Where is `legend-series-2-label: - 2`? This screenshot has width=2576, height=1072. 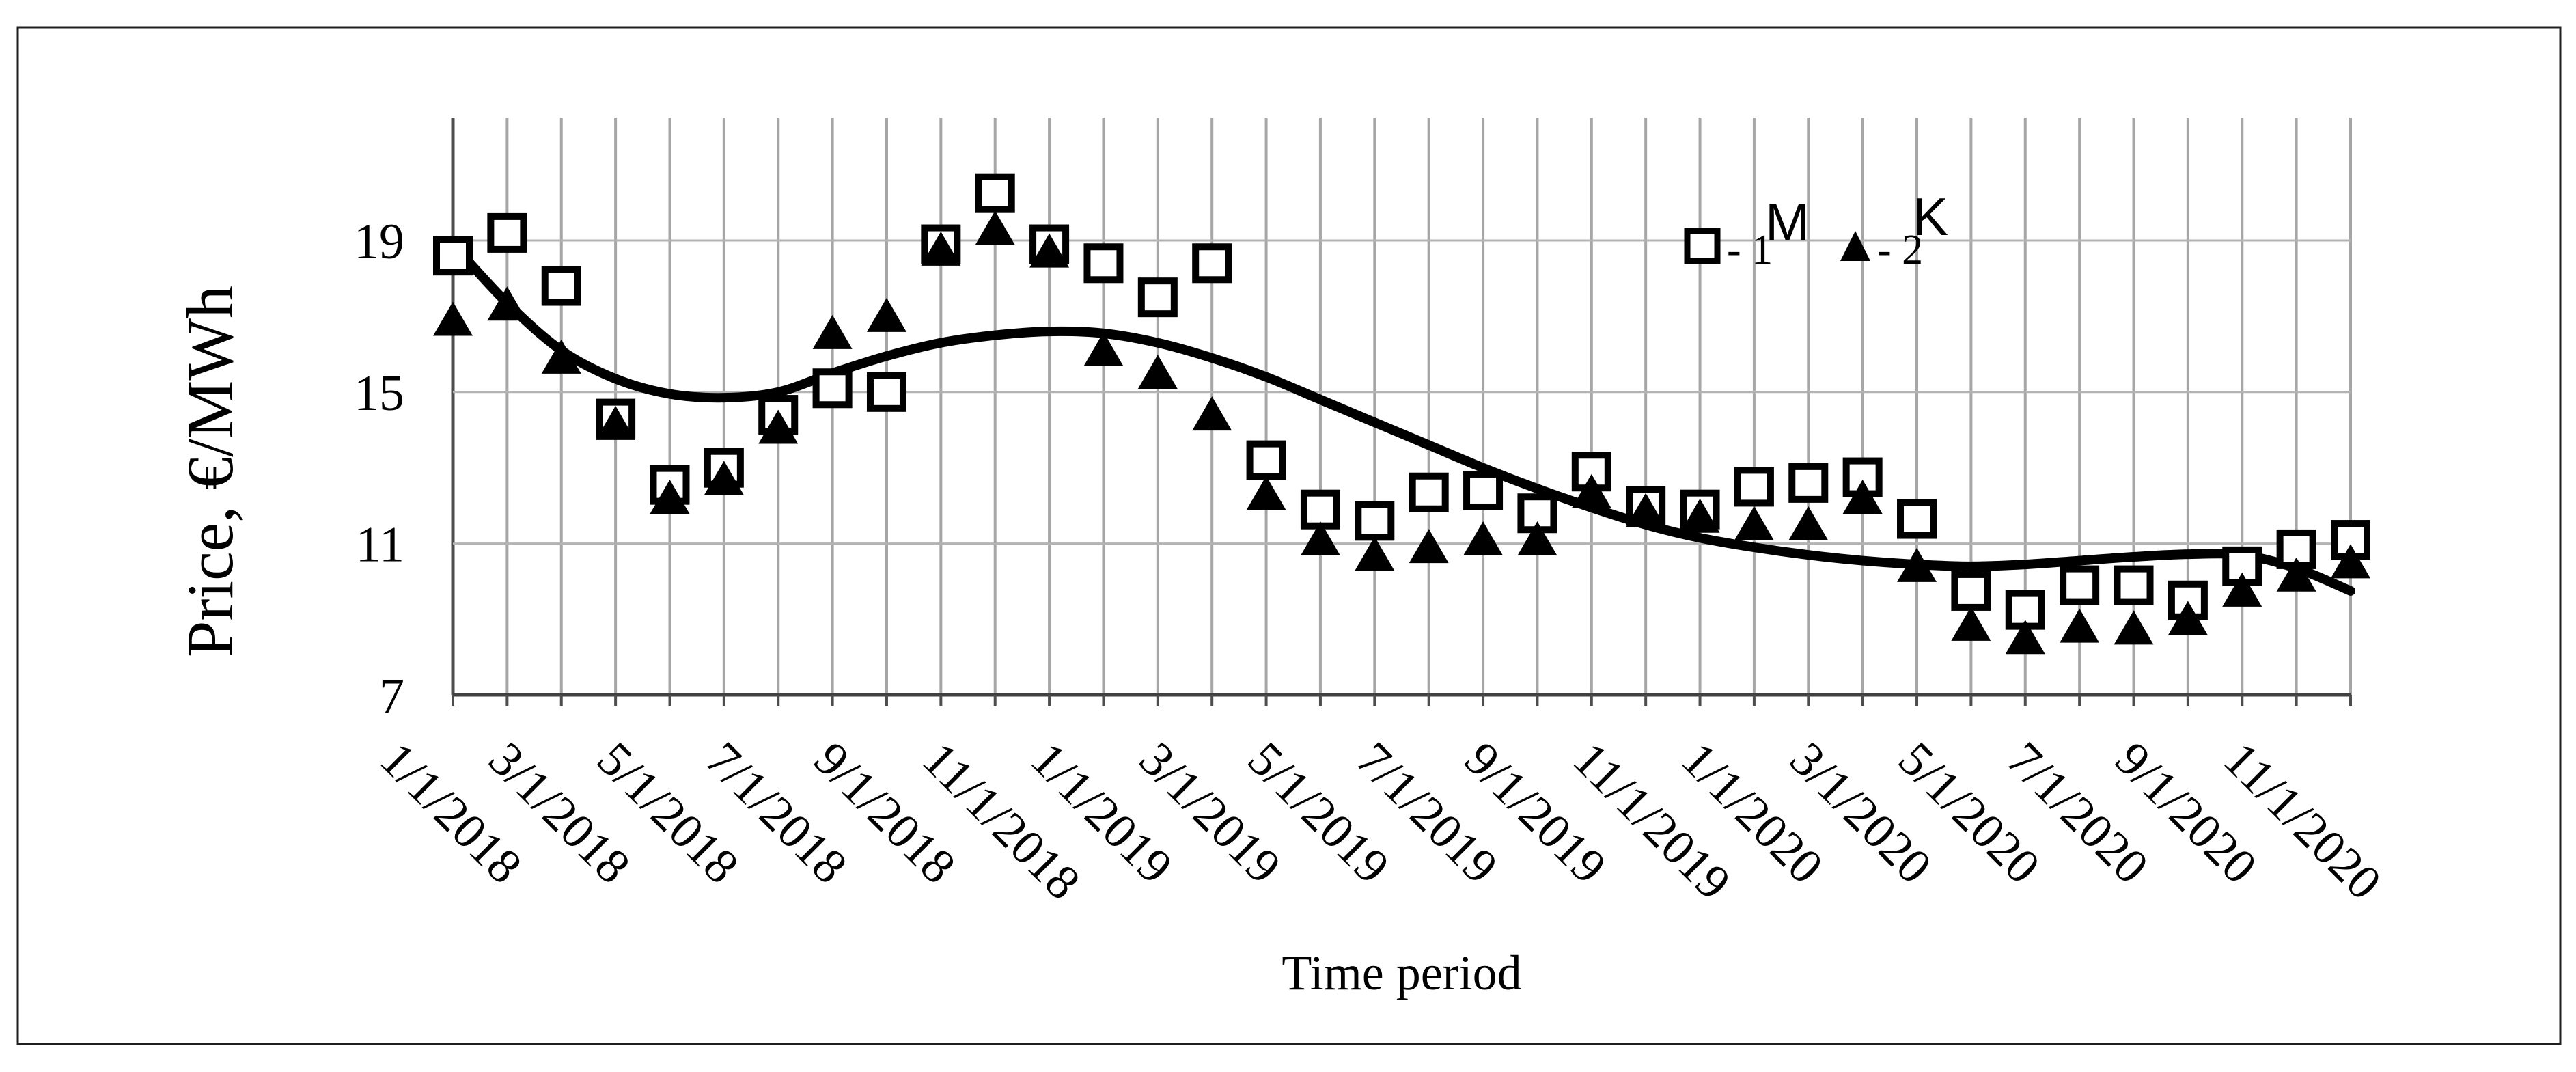 legend-series-2-label: - 2 is located at coordinates (1900, 250).